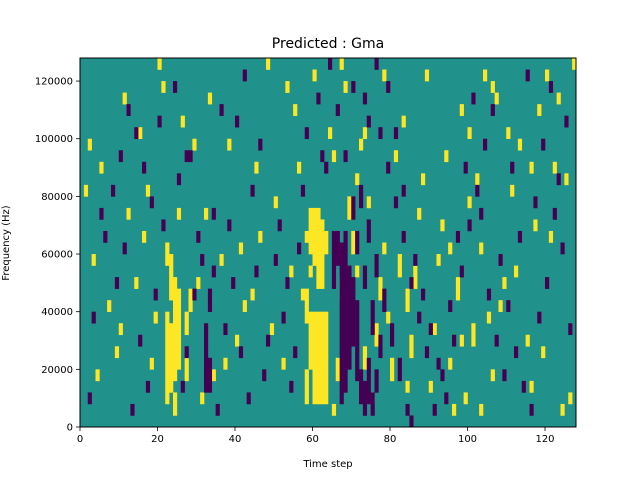 The height and width of the screenshot is (480, 640). I want to click on chart-title: Predicted : Gma, so click(328, 44).